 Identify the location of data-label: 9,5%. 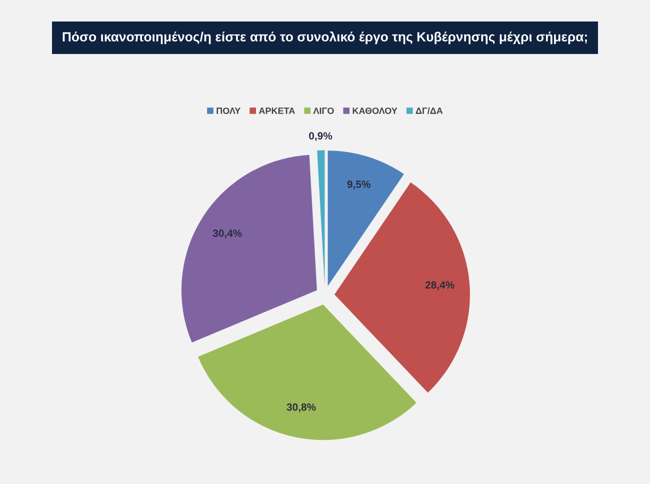
(358, 185).